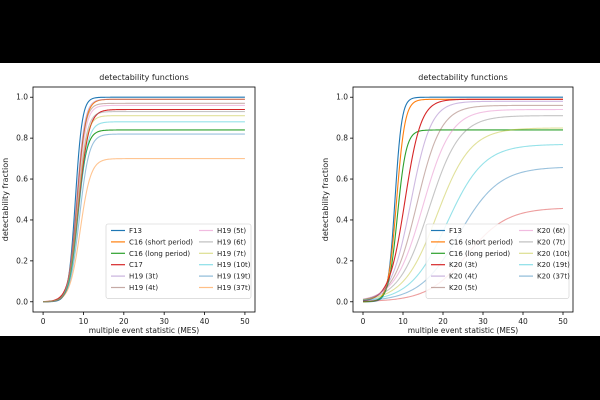 This screenshot has width=600, height=400. What do you see at coordinates (553, 254) in the screenshot?
I see `legend-label: K20 (10t)` at bounding box center [553, 254].